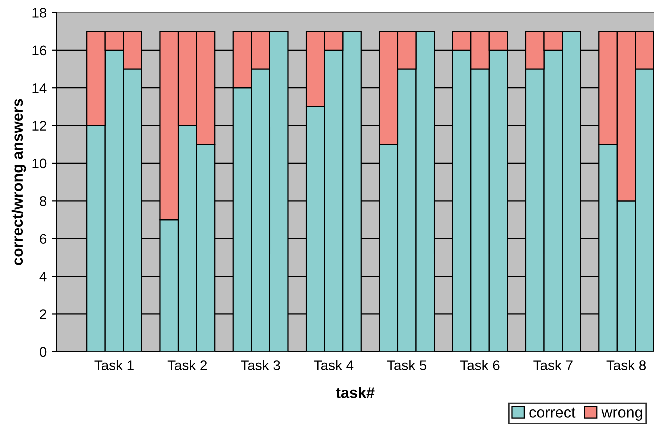  What do you see at coordinates (43, 239) in the screenshot?
I see `y-tick-label: 6` at bounding box center [43, 239].